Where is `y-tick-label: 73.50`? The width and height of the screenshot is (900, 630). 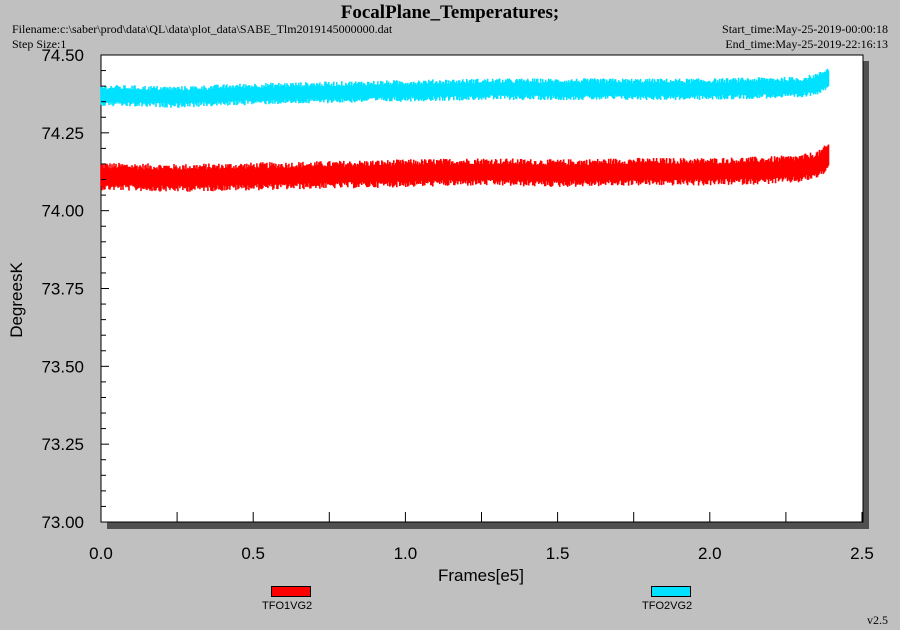
y-tick-label: 73.50 is located at coordinates (62, 366).